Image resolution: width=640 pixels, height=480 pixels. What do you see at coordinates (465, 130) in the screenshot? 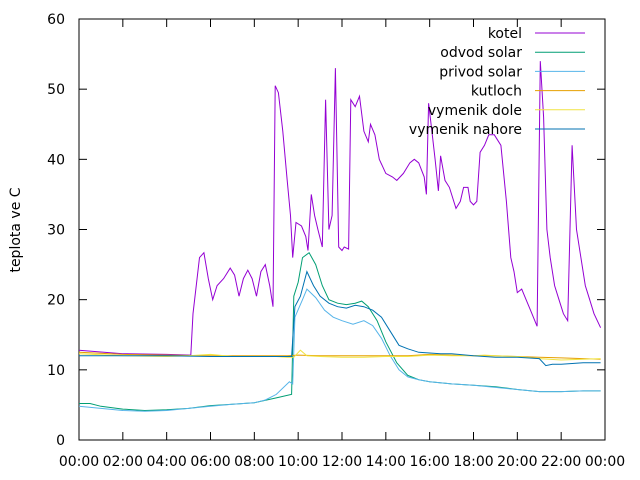
I see `legend-label-vymenik-nahore: vymenik nahore` at bounding box center [465, 130].